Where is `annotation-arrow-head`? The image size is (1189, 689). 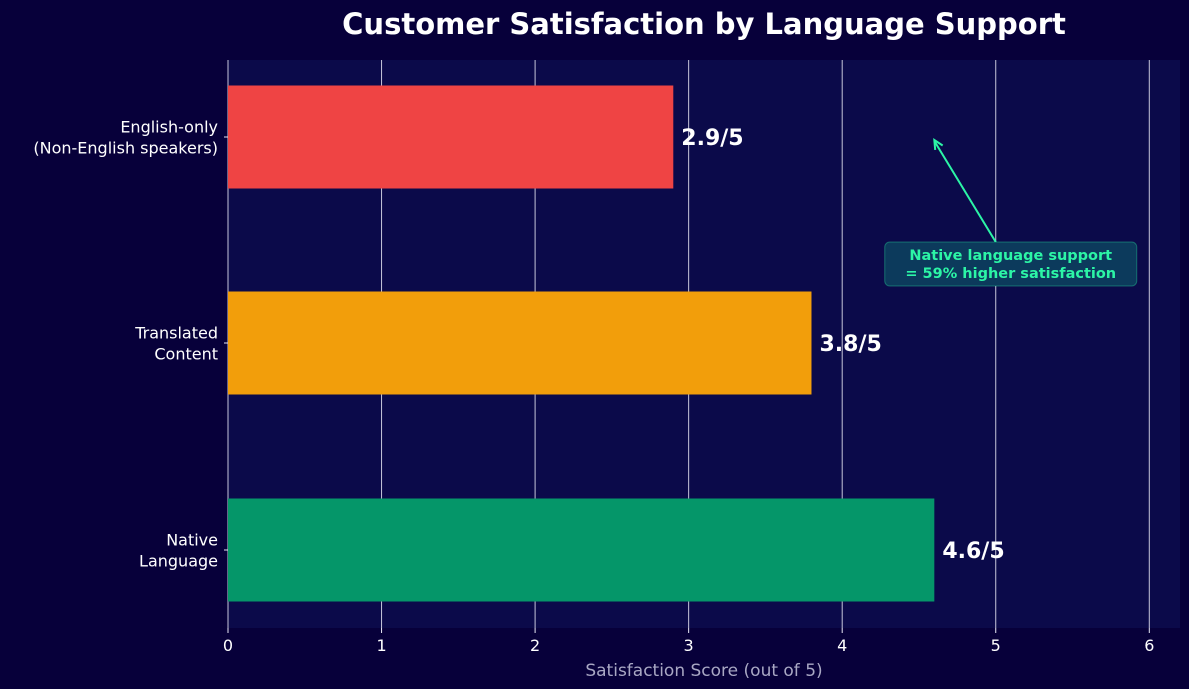
annotation-arrow-head is located at coordinates (938, 144).